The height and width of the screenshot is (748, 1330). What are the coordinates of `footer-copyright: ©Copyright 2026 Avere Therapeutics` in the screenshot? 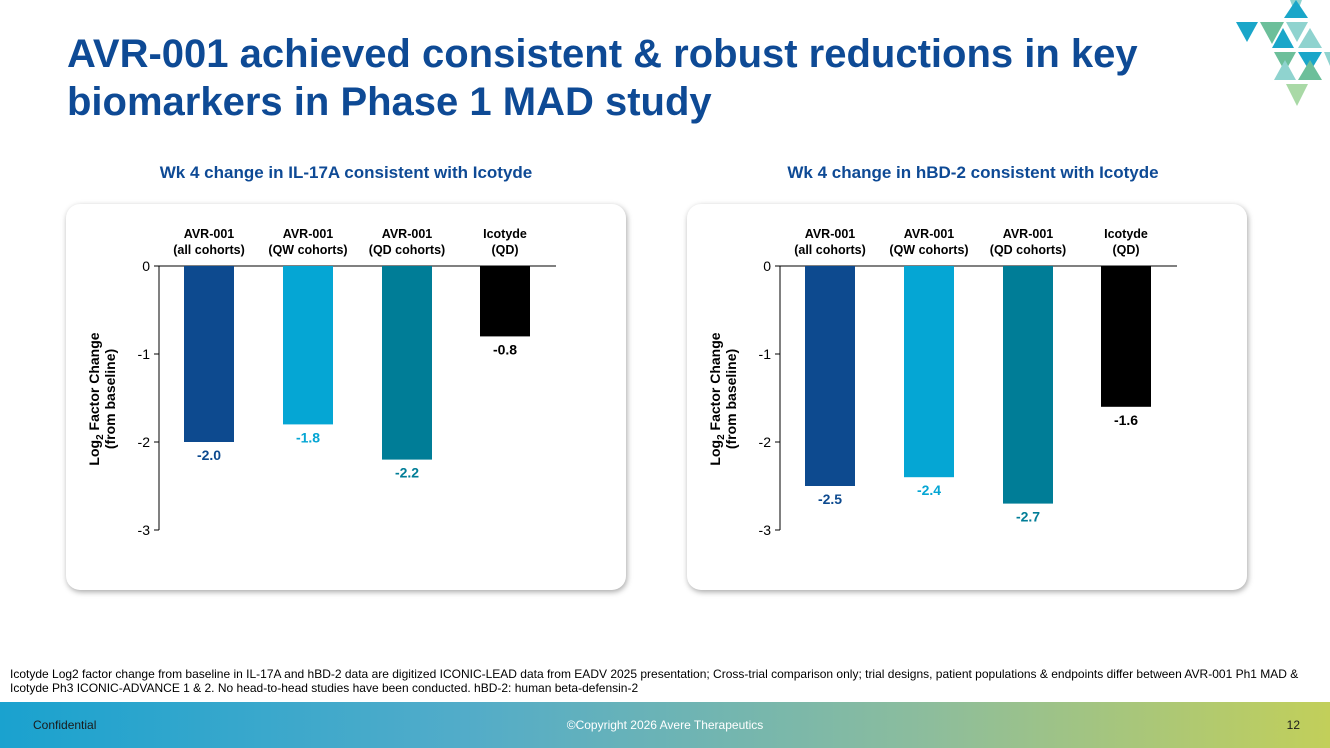 It's located at (665, 725).